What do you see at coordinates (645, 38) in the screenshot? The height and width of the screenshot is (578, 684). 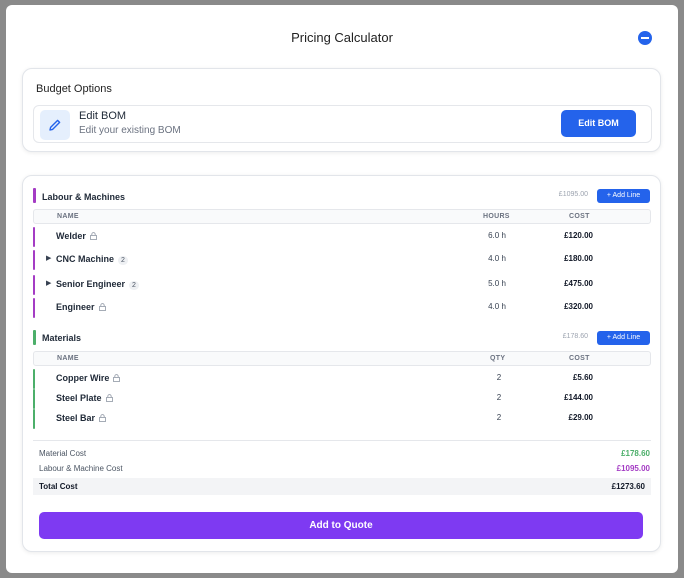 I see `minimize-icon` at bounding box center [645, 38].